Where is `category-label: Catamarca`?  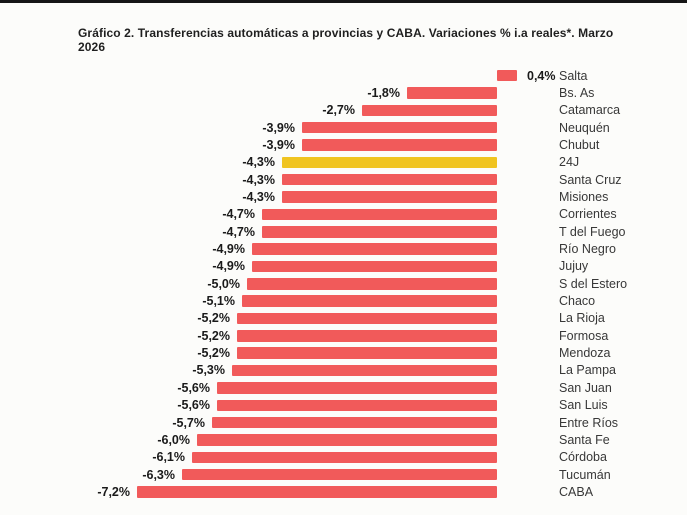 category-label: Catamarca is located at coordinates (590, 110).